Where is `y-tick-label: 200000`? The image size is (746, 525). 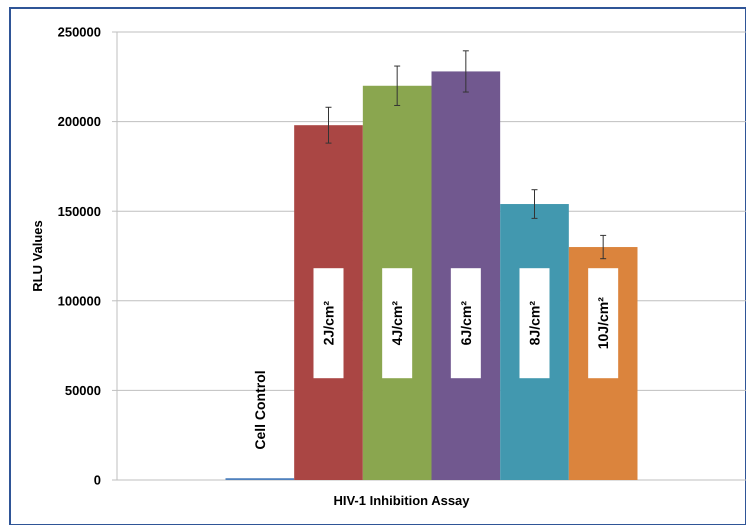
y-tick-label: 200000 is located at coordinates (79, 122).